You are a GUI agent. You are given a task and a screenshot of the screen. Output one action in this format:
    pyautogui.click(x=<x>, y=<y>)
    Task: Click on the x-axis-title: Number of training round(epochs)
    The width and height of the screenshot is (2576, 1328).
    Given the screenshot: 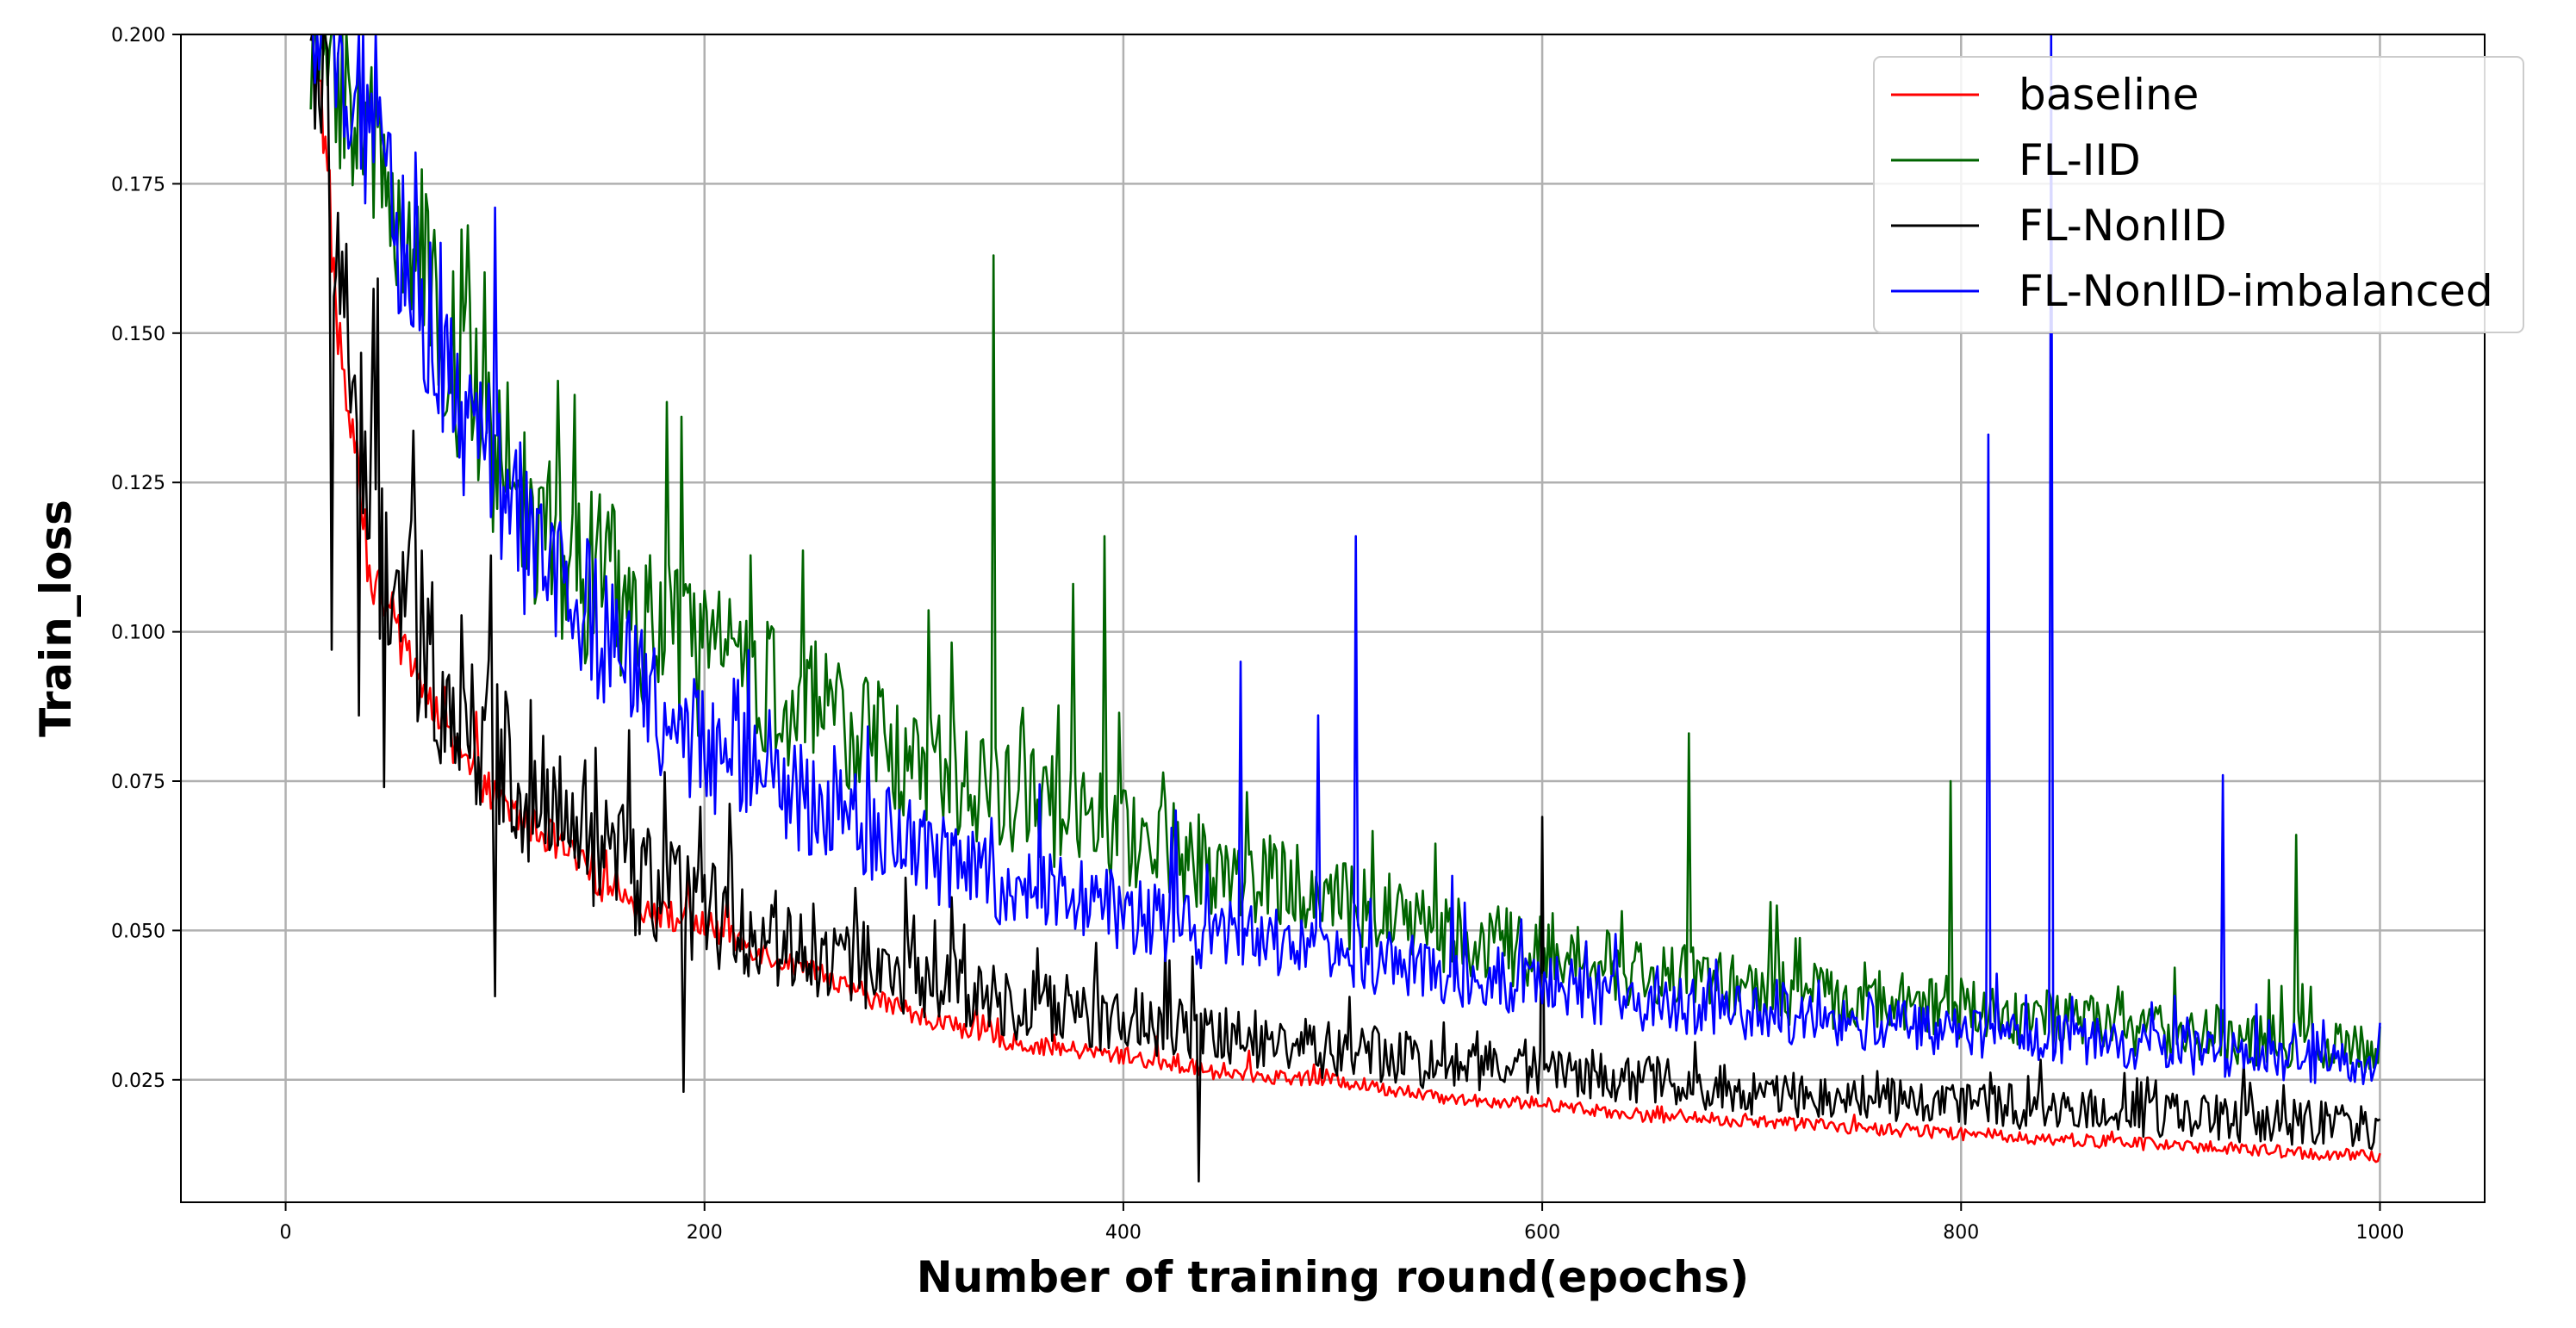 What is the action you would take?
    pyautogui.click(x=1334, y=1277)
    